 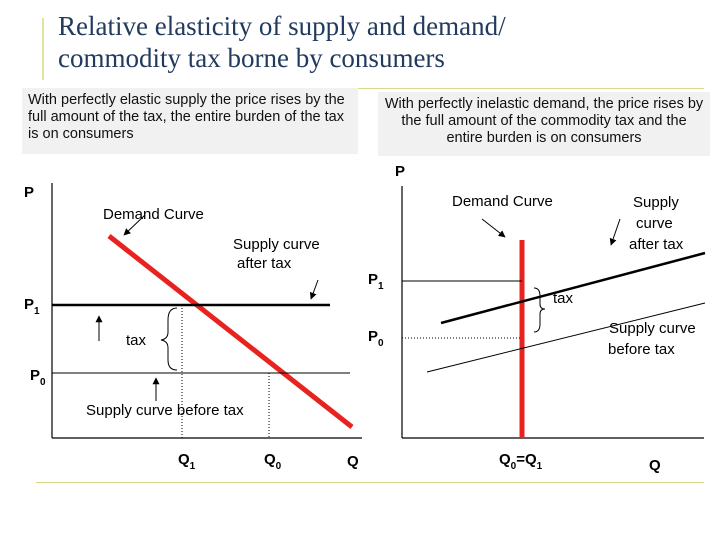 What do you see at coordinates (502, 201) in the screenshot?
I see `right-demand-label: Demand Curve` at bounding box center [502, 201].